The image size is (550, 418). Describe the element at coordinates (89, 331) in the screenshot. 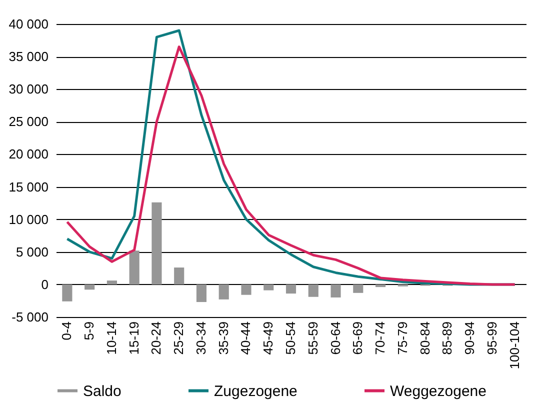

I see `x-tick-label: 5-9` at that location.